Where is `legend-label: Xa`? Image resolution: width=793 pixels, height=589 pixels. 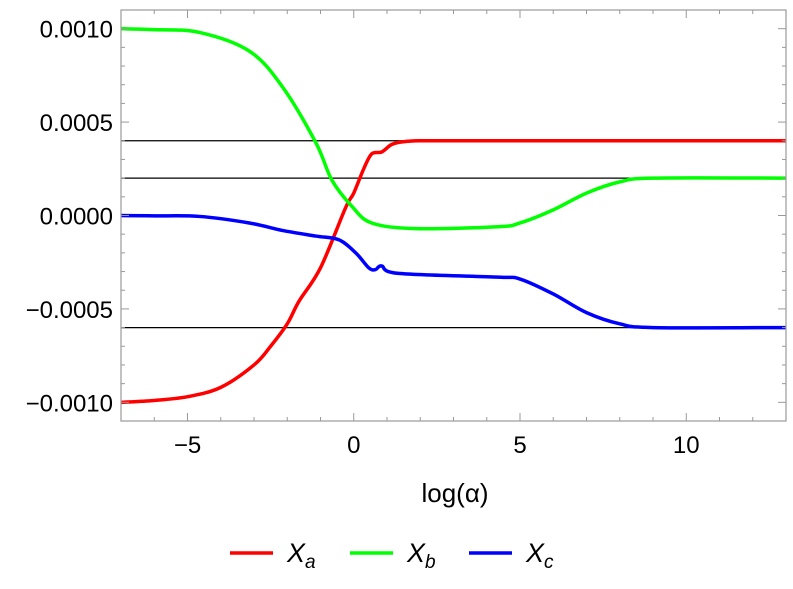
legend-label: Xa is located at coordinates (301, 555).